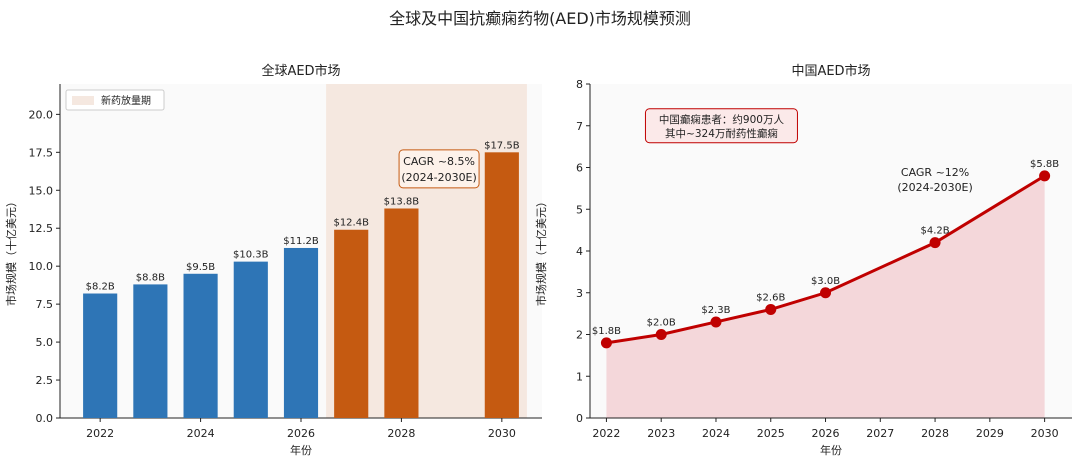 This screenshot has height=468, width=1080. Describe the element at coordinates (579, 293) in the screenshot. I see `china-y-tick-label: 3` at that location.